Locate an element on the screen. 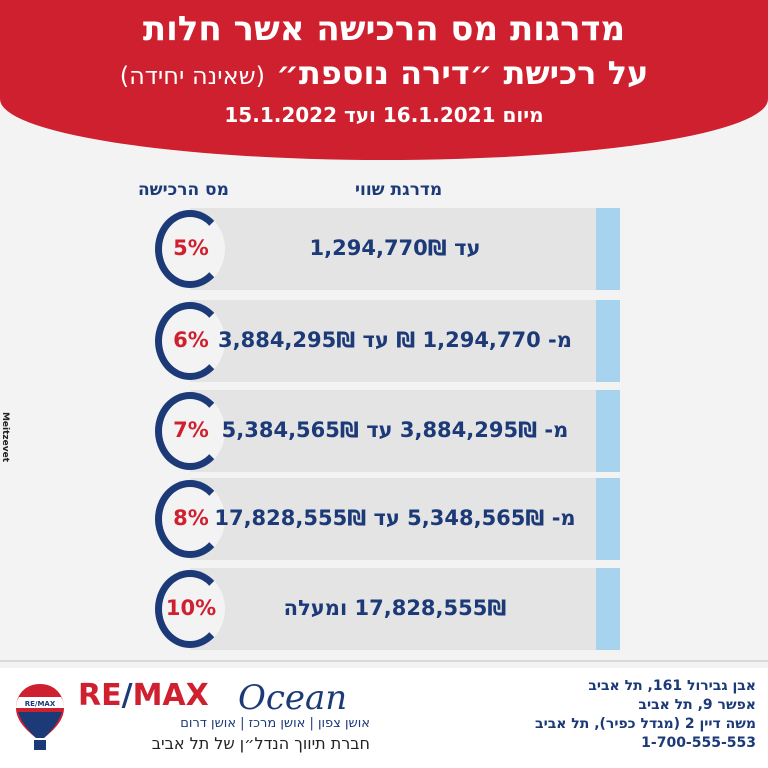  brand-re: RE is located at coordinates (100, 695).